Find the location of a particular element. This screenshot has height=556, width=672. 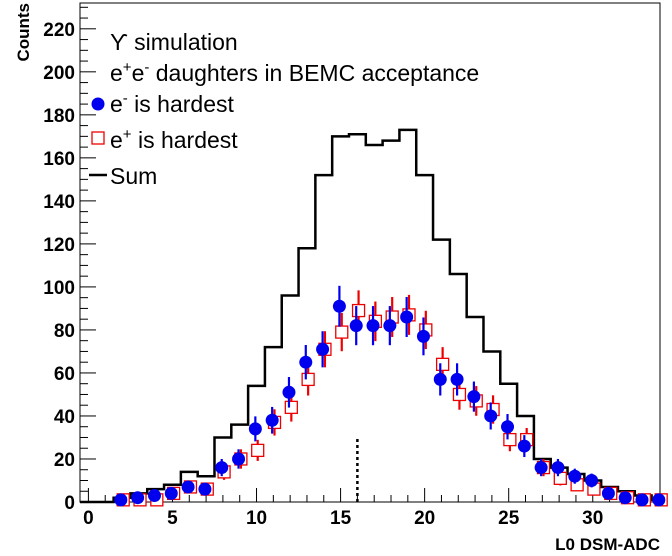

y-tick-label: 60 is located at coordinates (64, 374).